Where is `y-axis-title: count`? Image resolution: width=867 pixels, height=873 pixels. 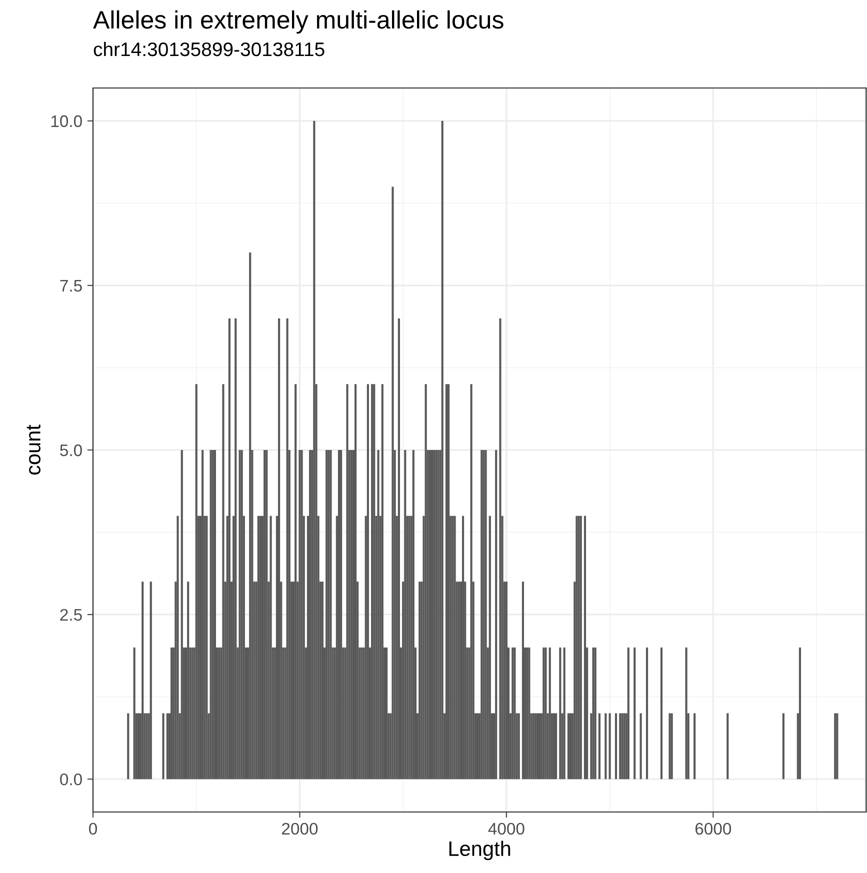
y-axis-title: count is located at coordinates (33, 449).